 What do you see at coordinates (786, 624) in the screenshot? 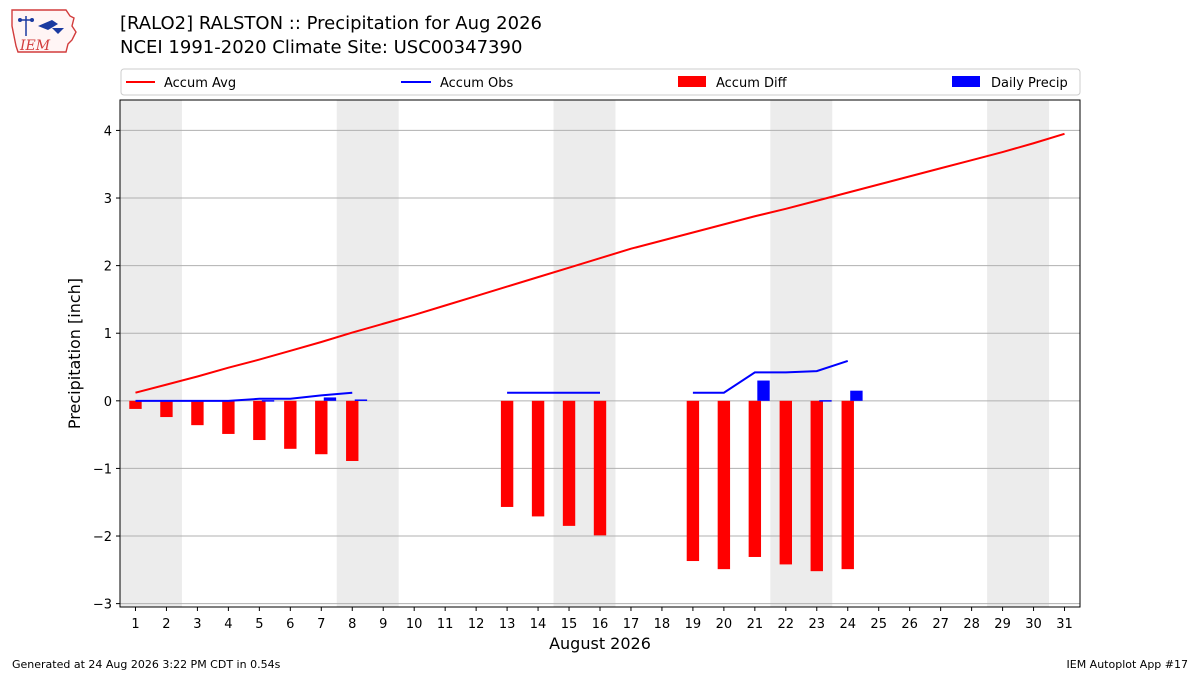
I see `x-tick-label: 22` at bounding box center [786, 624].